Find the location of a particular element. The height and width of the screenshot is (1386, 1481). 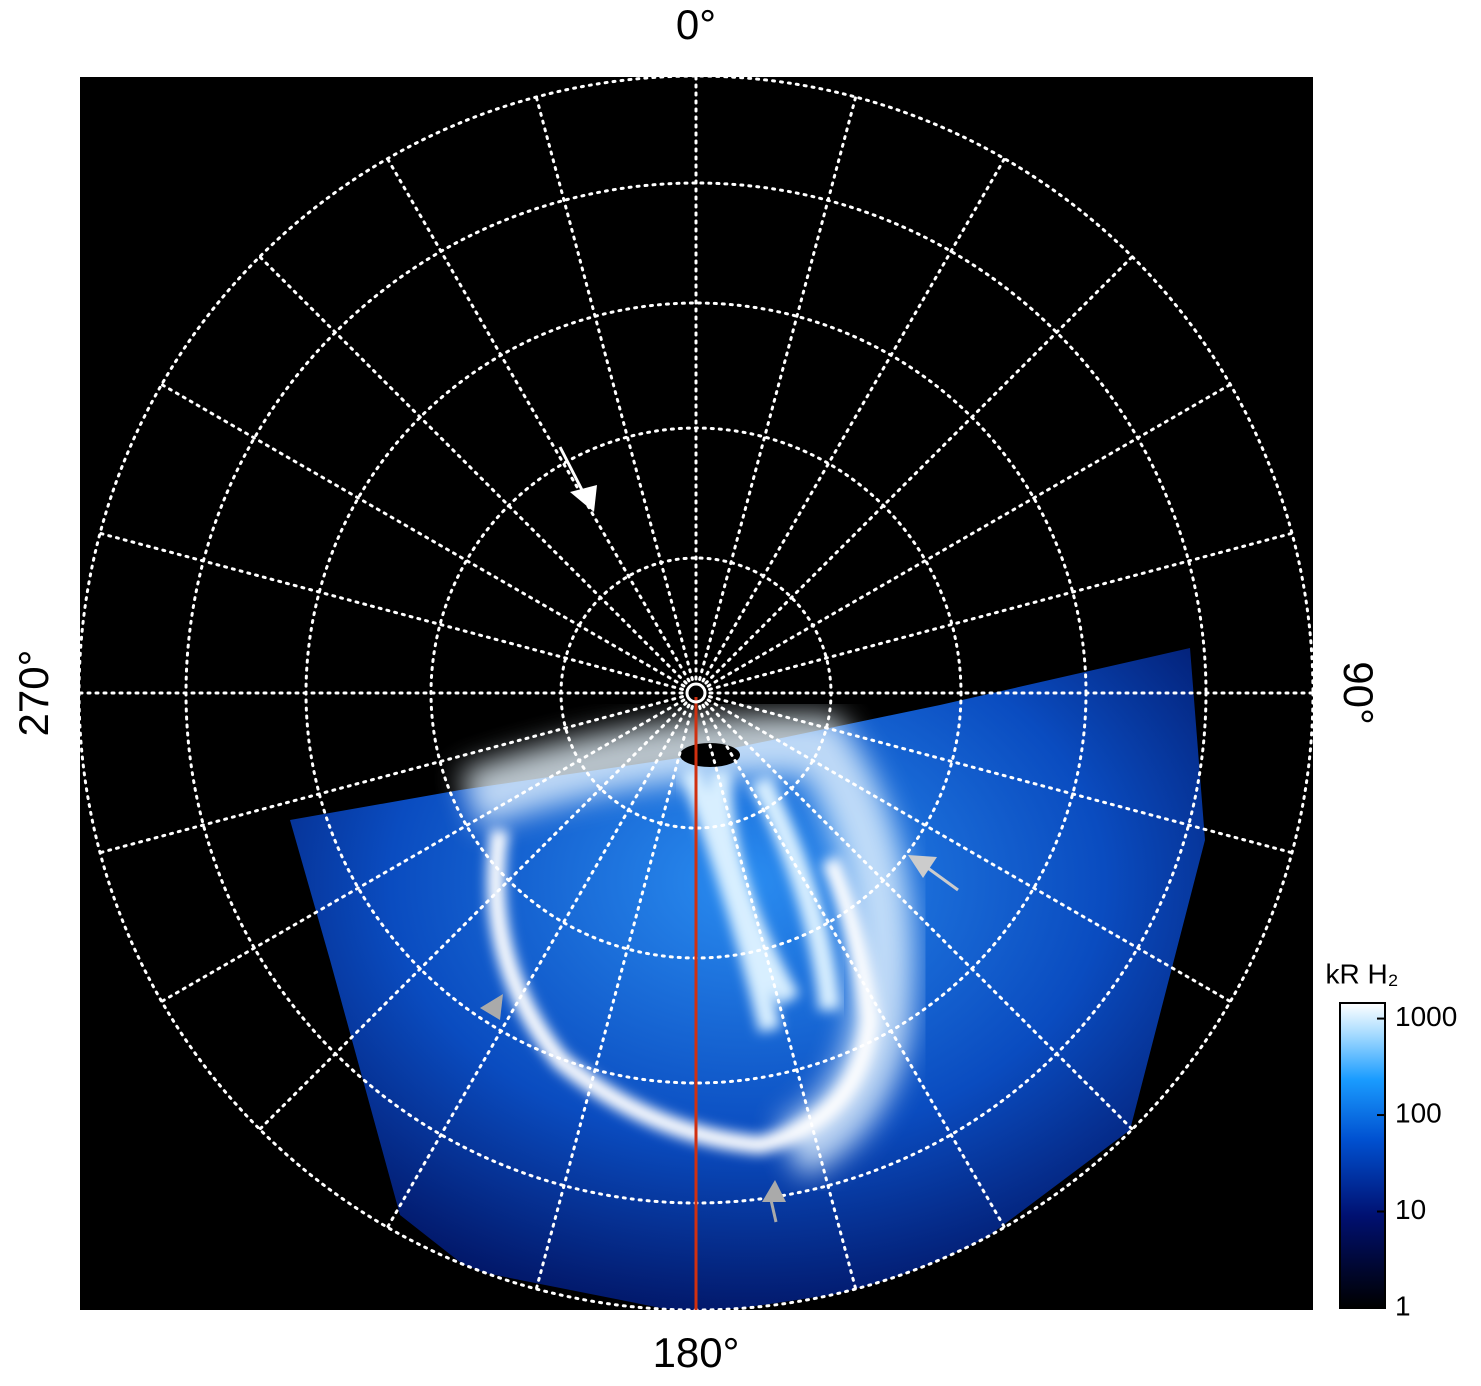

colorbar-tick-label: 1000 is located at coordinates (1426, 1016).